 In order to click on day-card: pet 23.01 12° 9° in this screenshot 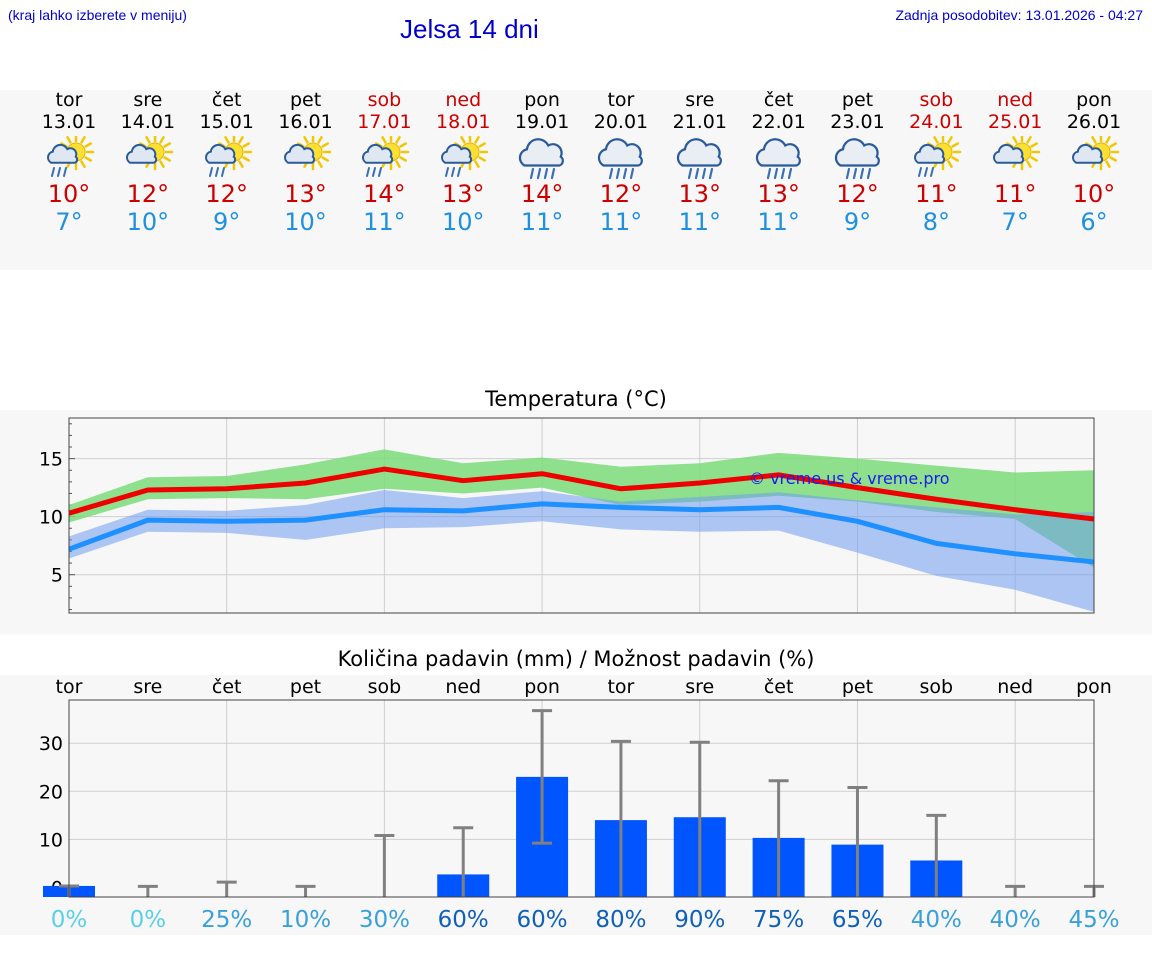, I will do `click(858, 162)`.